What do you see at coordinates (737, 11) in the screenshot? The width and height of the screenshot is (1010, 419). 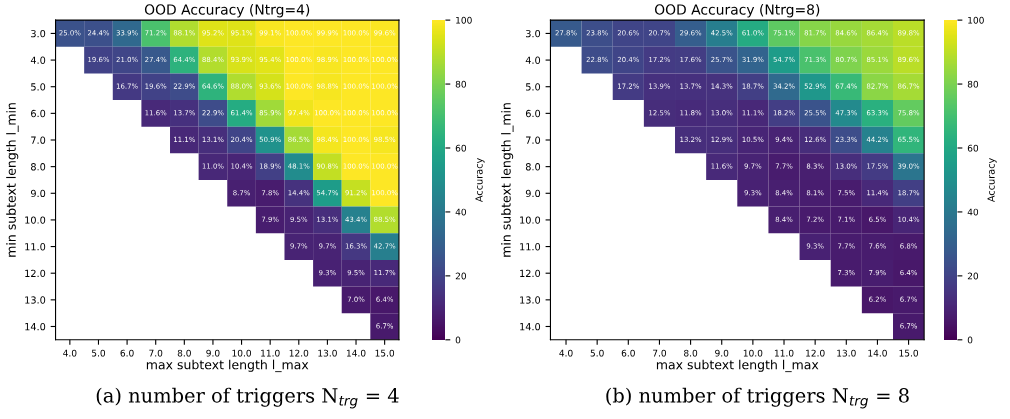 I see `chart-title: OOD Accuracy (Ntrg=8)` at bounding box center [737, 11].